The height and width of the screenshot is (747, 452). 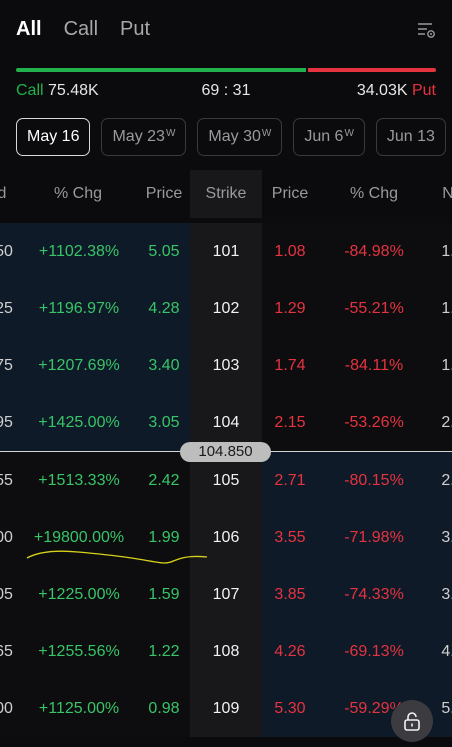 What do you see at coordinates (164, 594) in the screenshot?
I see `call-price: 1.59` at bounding box center [164, 594].